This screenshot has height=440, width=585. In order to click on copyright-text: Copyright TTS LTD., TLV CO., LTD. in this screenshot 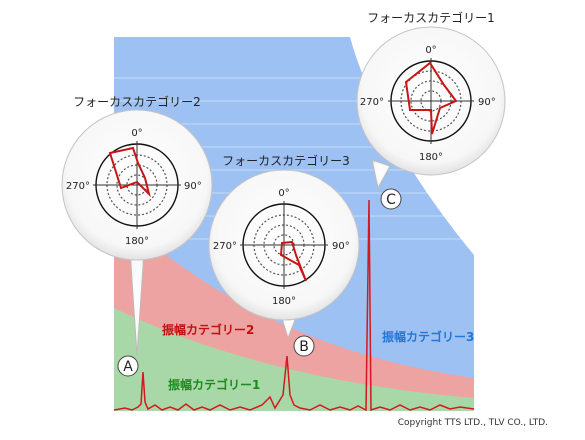, I will do `click(472, 423)`.